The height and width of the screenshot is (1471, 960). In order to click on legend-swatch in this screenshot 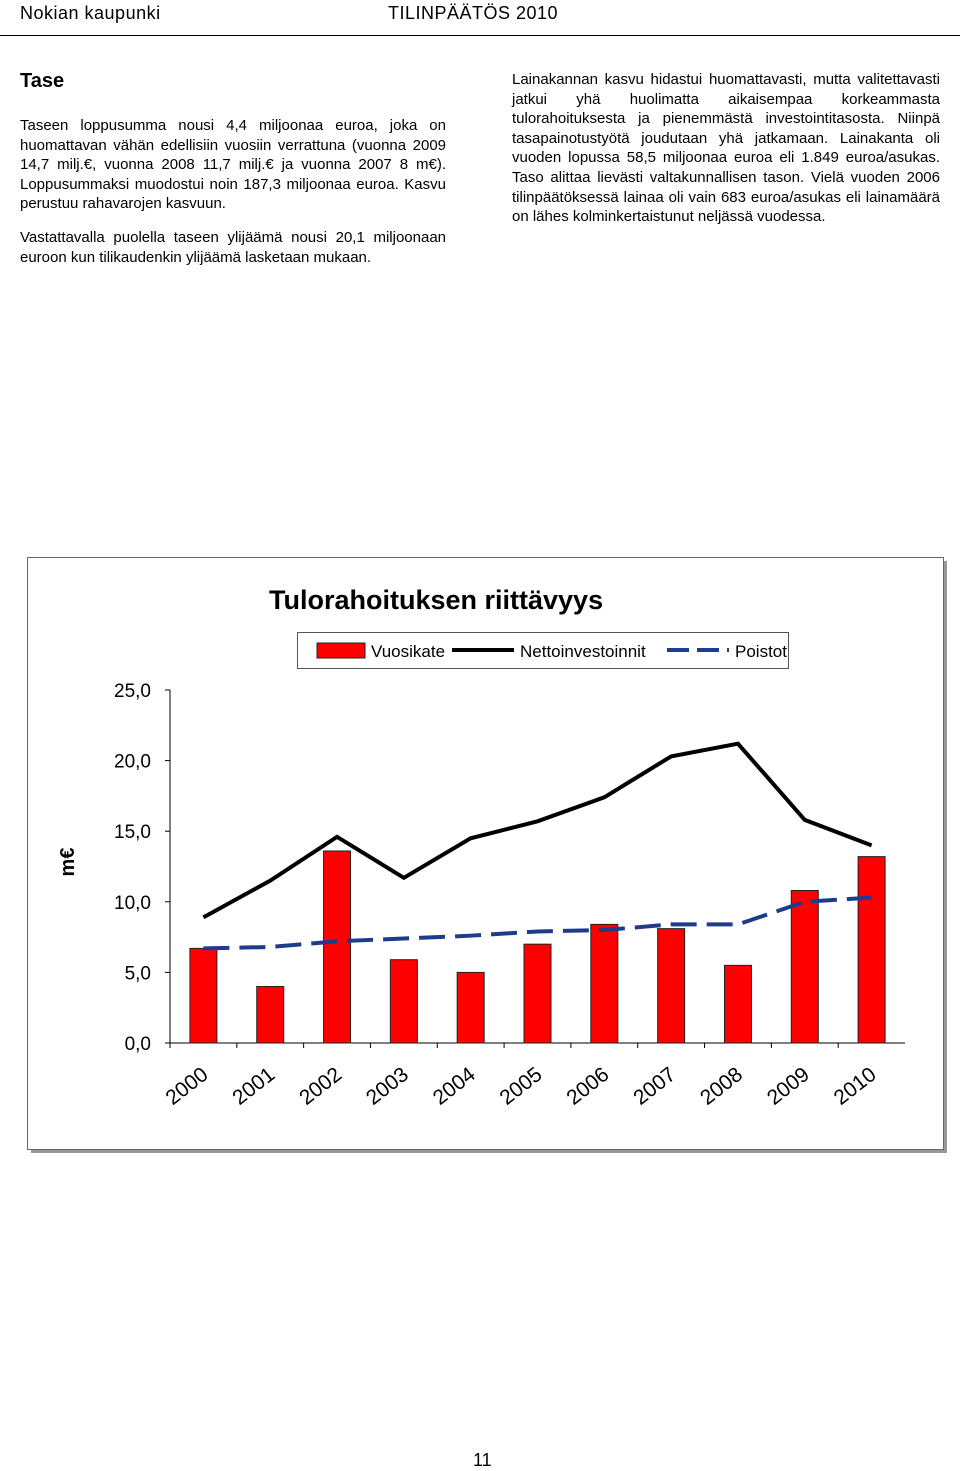, I will do `click(341, 650)`.